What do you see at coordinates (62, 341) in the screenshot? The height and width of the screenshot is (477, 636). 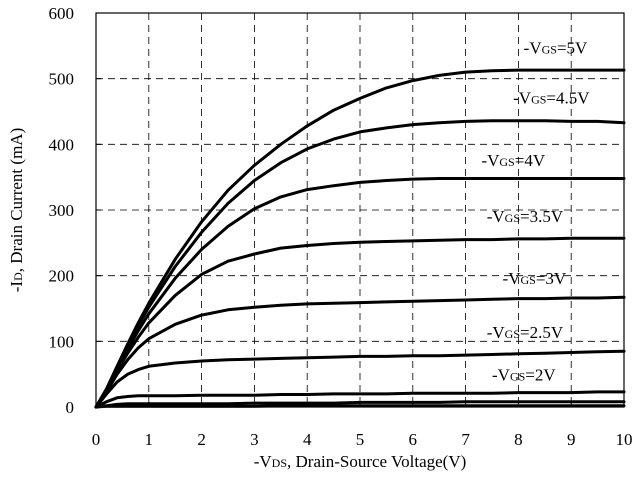 I see `y-tick-label: 100` at bounding box center [62, 341].